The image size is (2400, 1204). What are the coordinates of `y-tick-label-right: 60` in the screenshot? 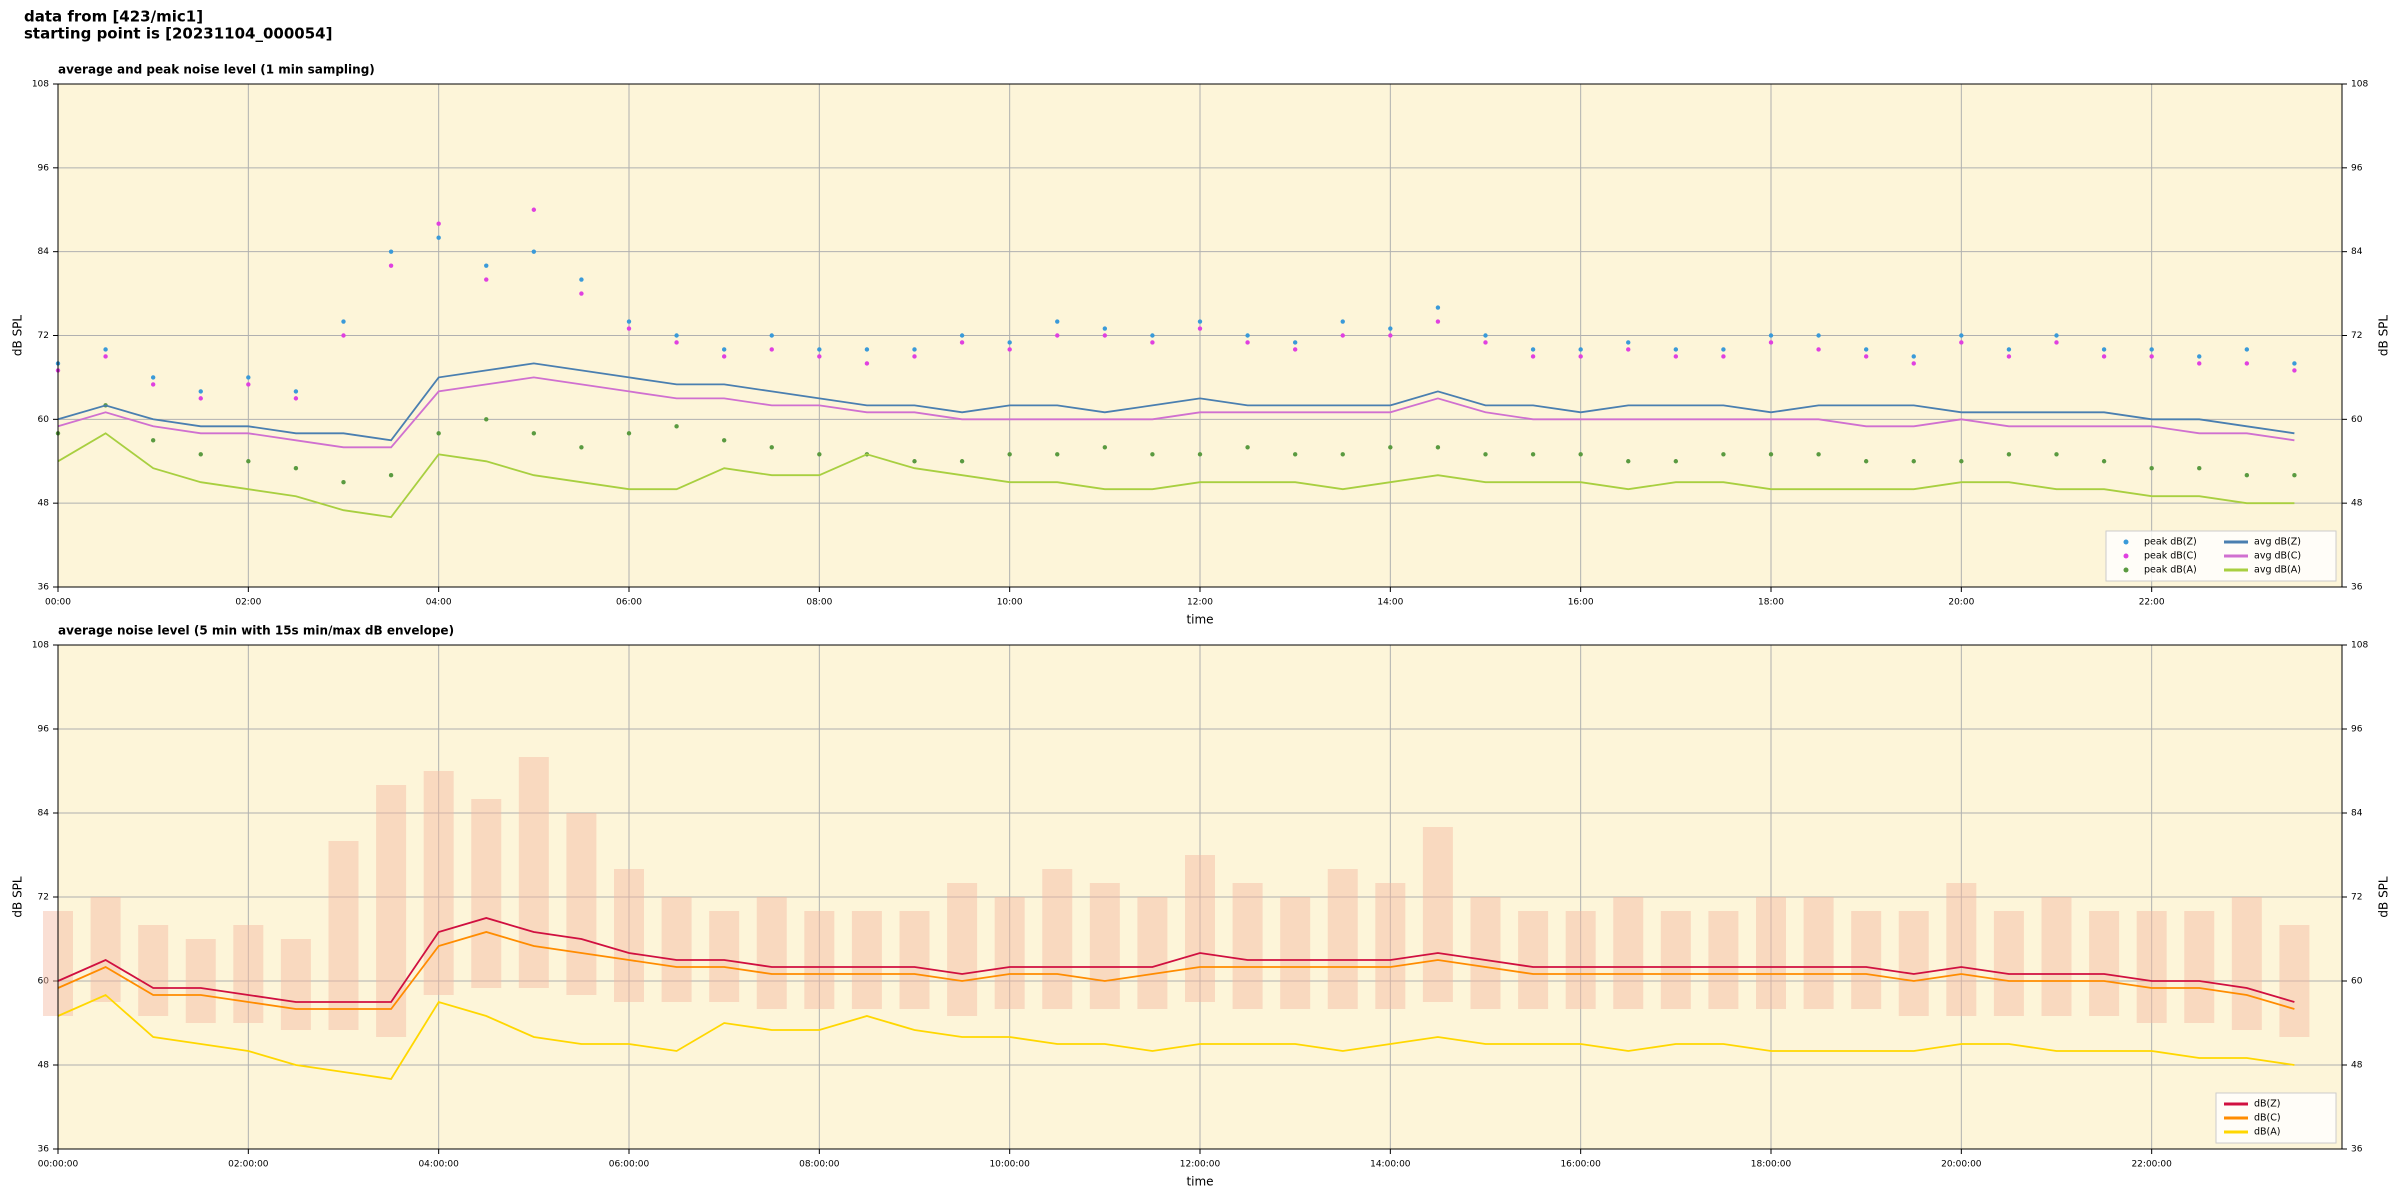 It's located at (2357, 420).